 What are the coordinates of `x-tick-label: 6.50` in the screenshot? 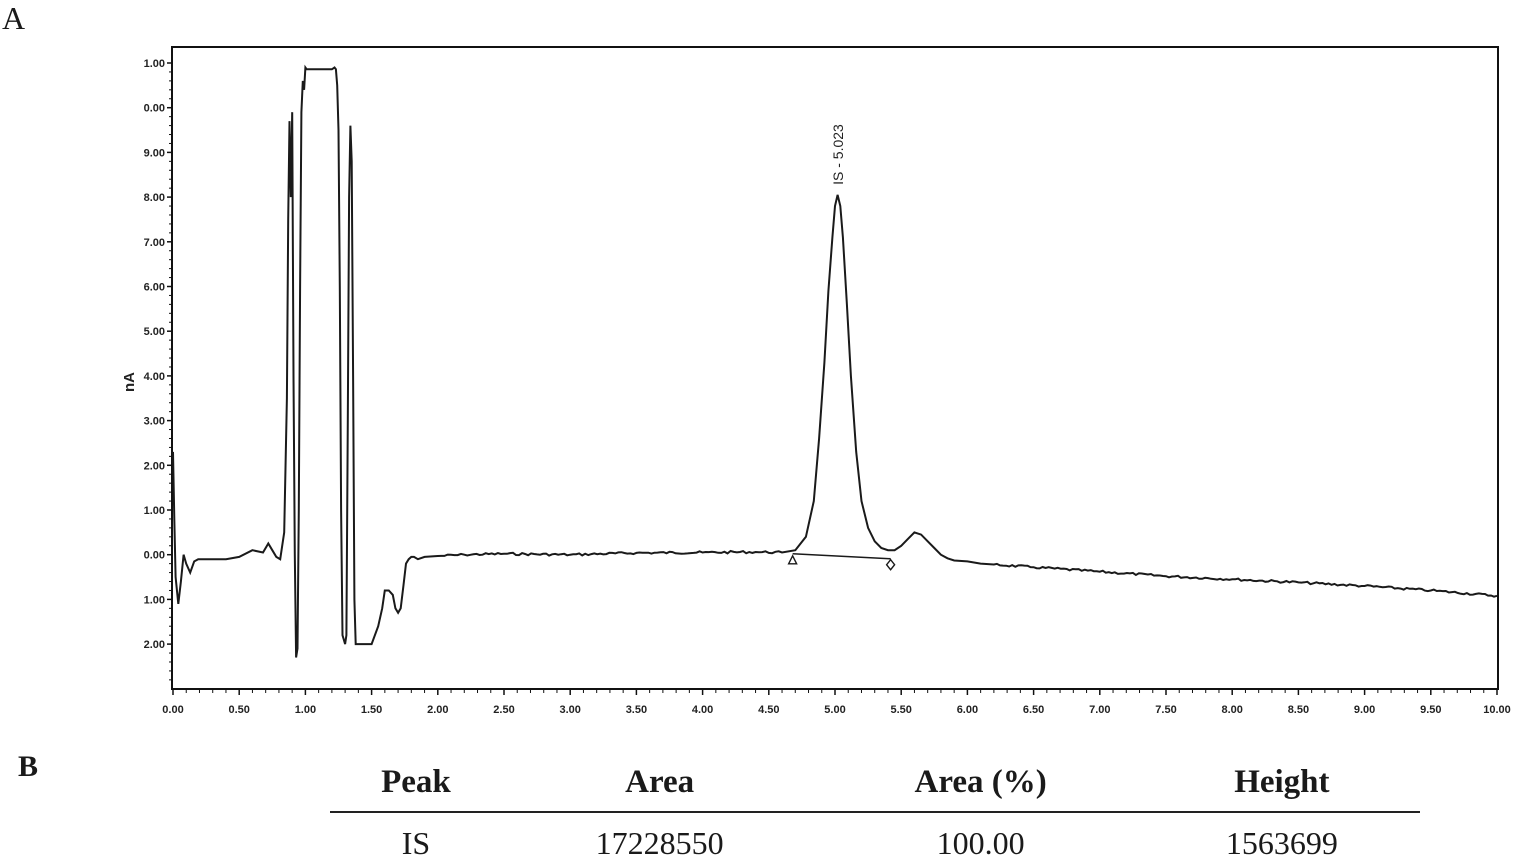 It's located at (1033, 710).